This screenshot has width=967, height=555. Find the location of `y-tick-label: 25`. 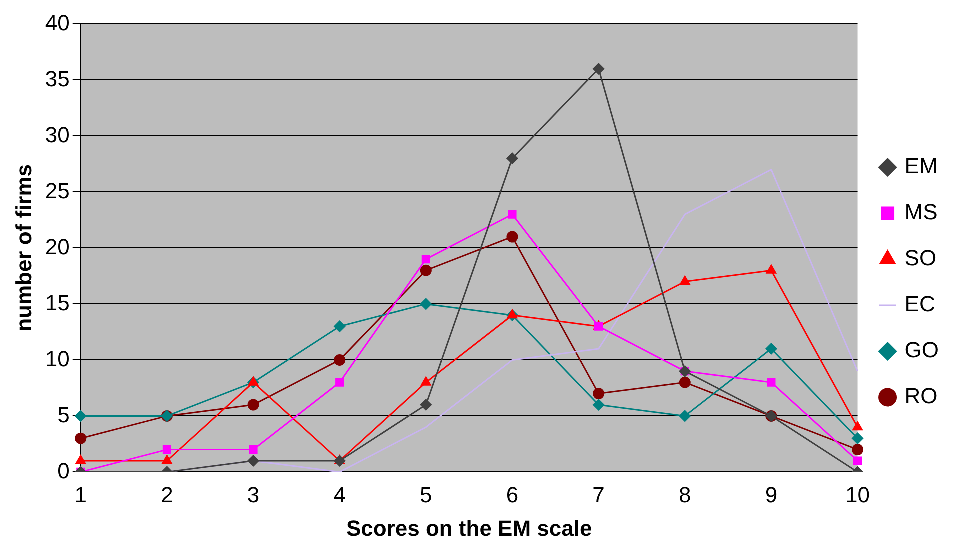

y-tick-label: 25 is located at coordinates (57, 191).